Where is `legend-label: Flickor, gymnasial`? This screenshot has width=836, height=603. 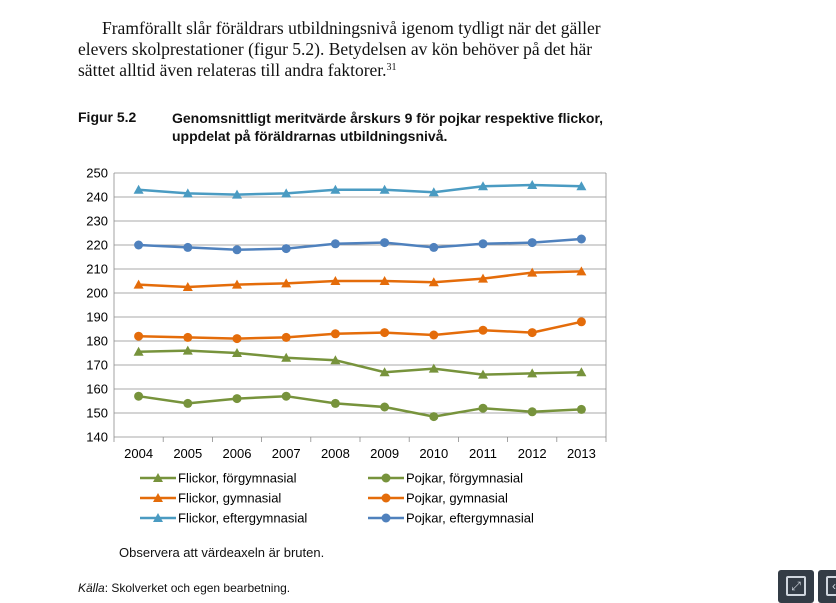 legend-label: Flickor, gymnasial is located at coordinates (229, 498).